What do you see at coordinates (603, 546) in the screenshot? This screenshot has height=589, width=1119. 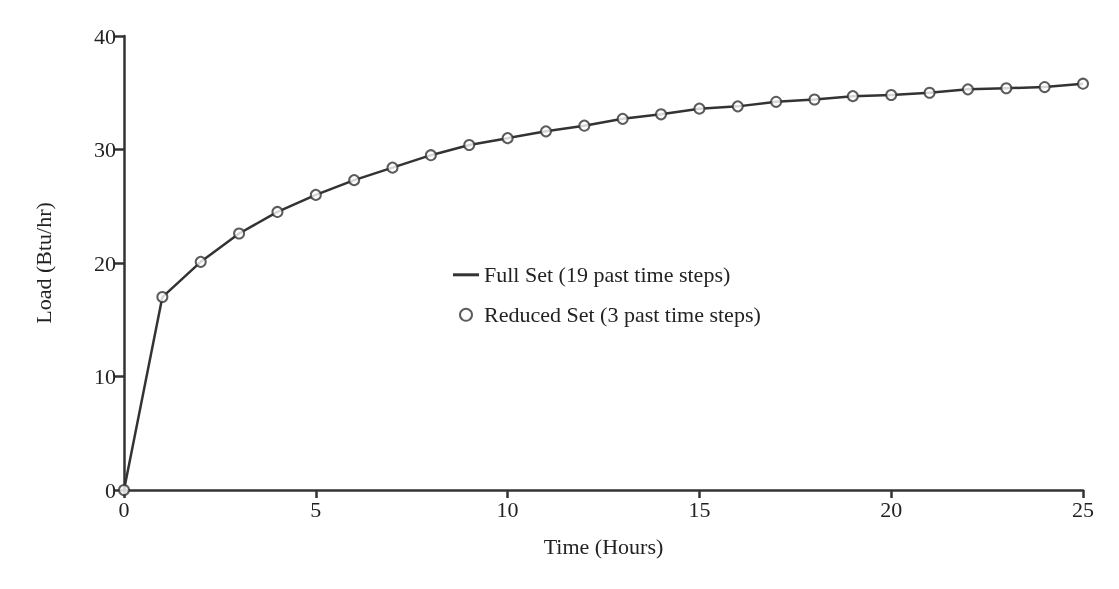 I see `x-axis-title: Time (Hours)` at bounding box center [603, 546].